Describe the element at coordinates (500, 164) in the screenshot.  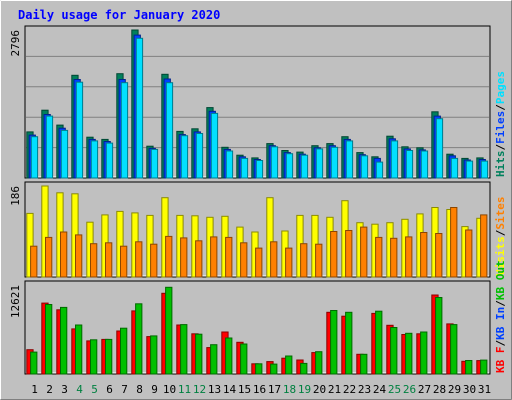
I see `hits-files-pages-legend-item: Hits` at that location.